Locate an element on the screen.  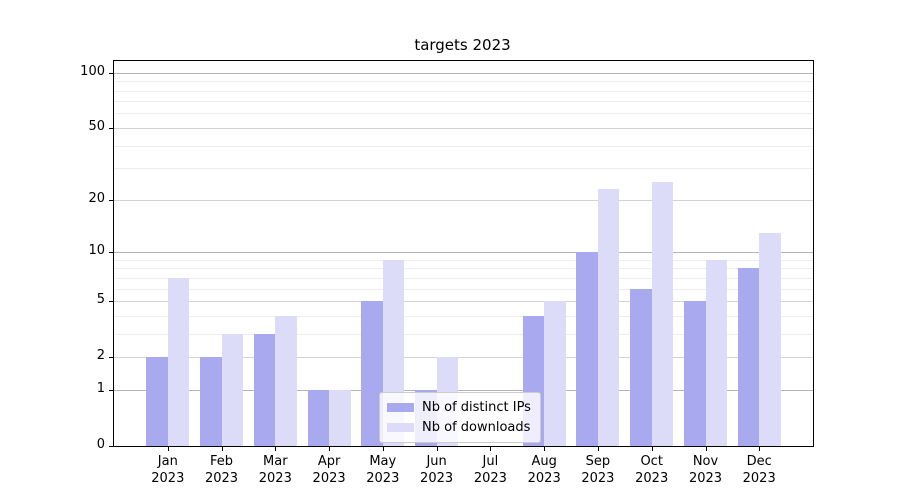
bar-feb-distinct-ips is located at coordinates (211, 401).